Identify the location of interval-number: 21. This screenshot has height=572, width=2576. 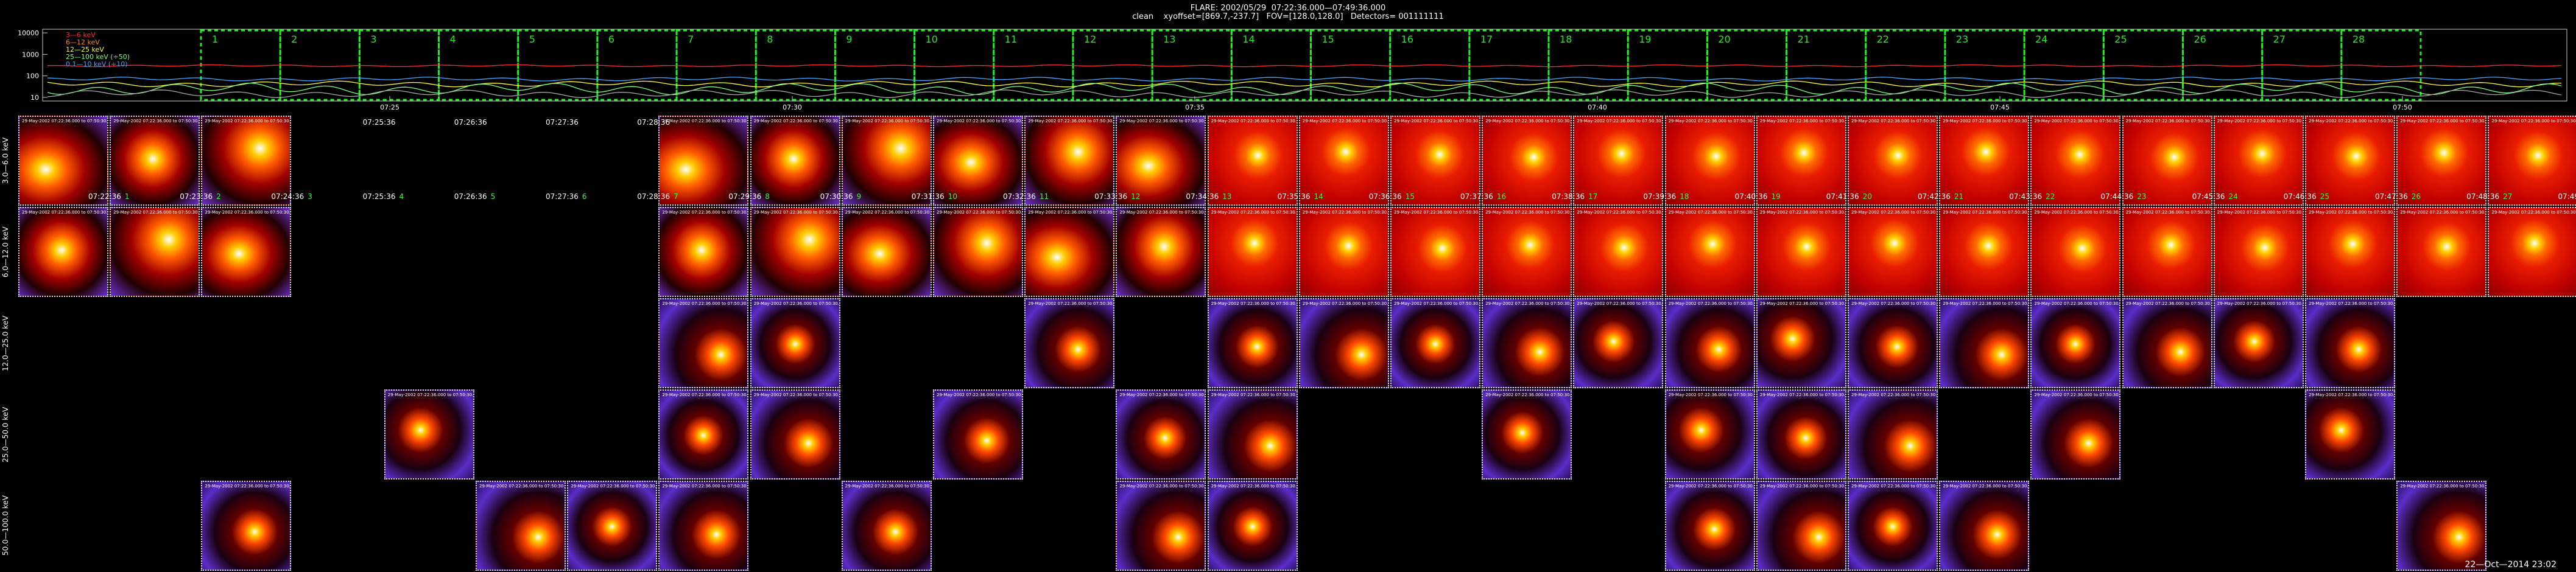
(1804, 39).